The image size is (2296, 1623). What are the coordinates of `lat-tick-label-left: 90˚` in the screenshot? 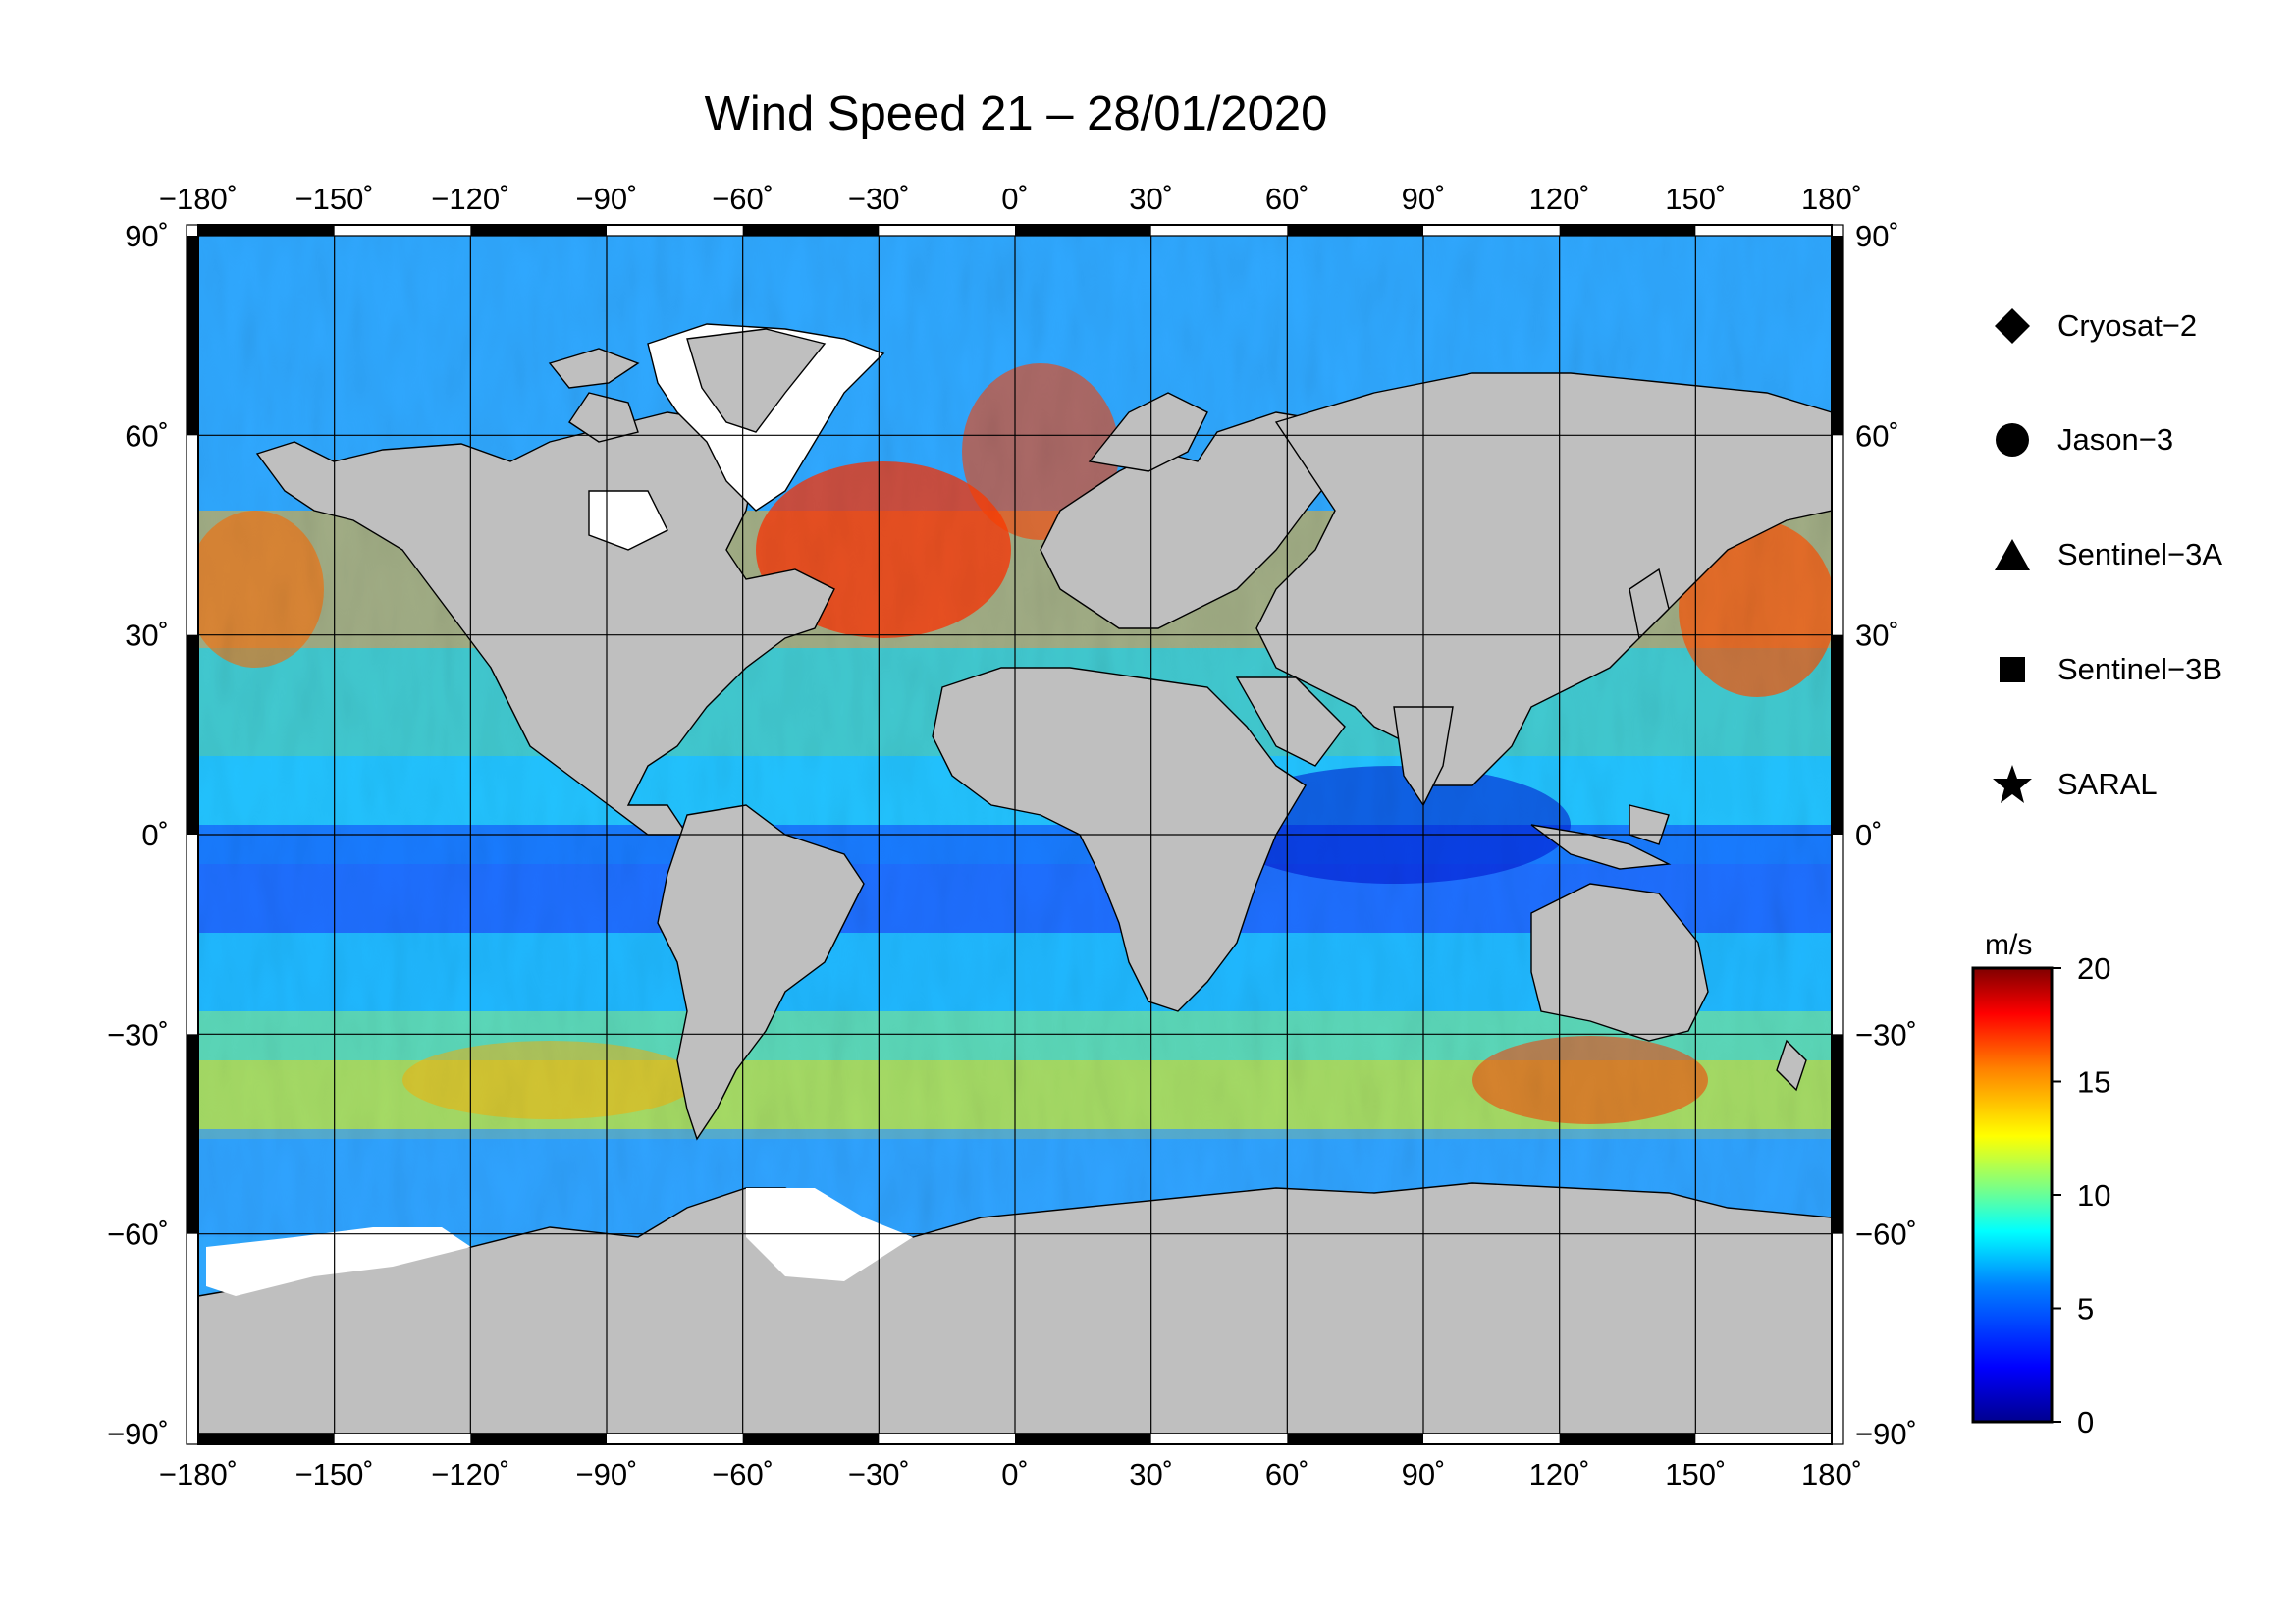 It's located at (147, 236).